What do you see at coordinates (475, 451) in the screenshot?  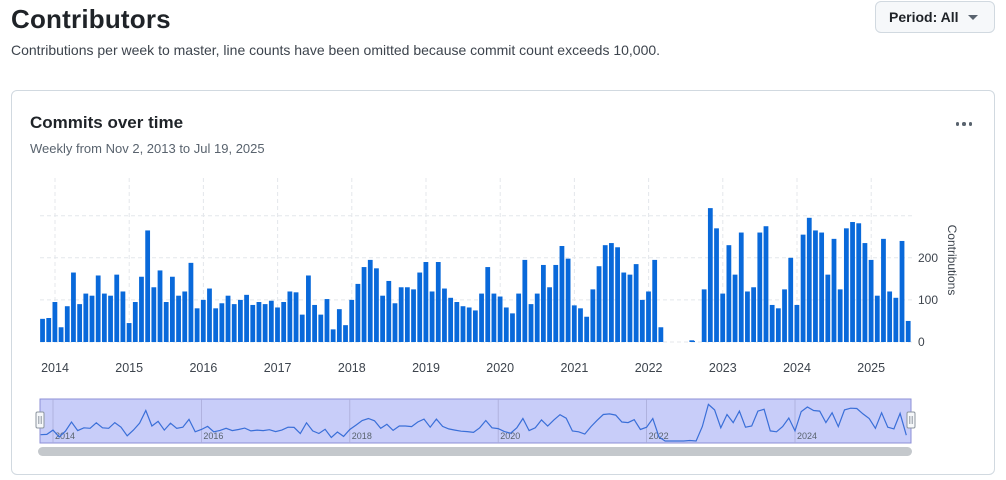 I see `navigator-scrollbar` at bounding box center [475, 451].